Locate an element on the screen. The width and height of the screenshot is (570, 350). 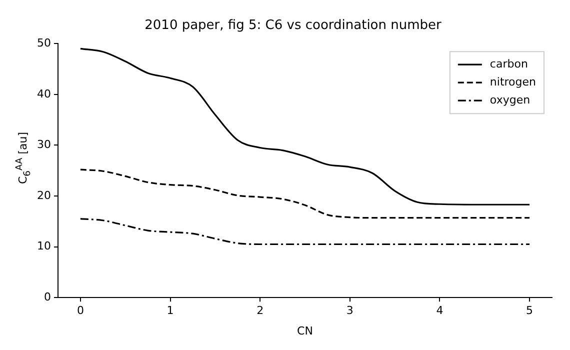
y-tick-label: 0 is located at coordinates (47, 297).